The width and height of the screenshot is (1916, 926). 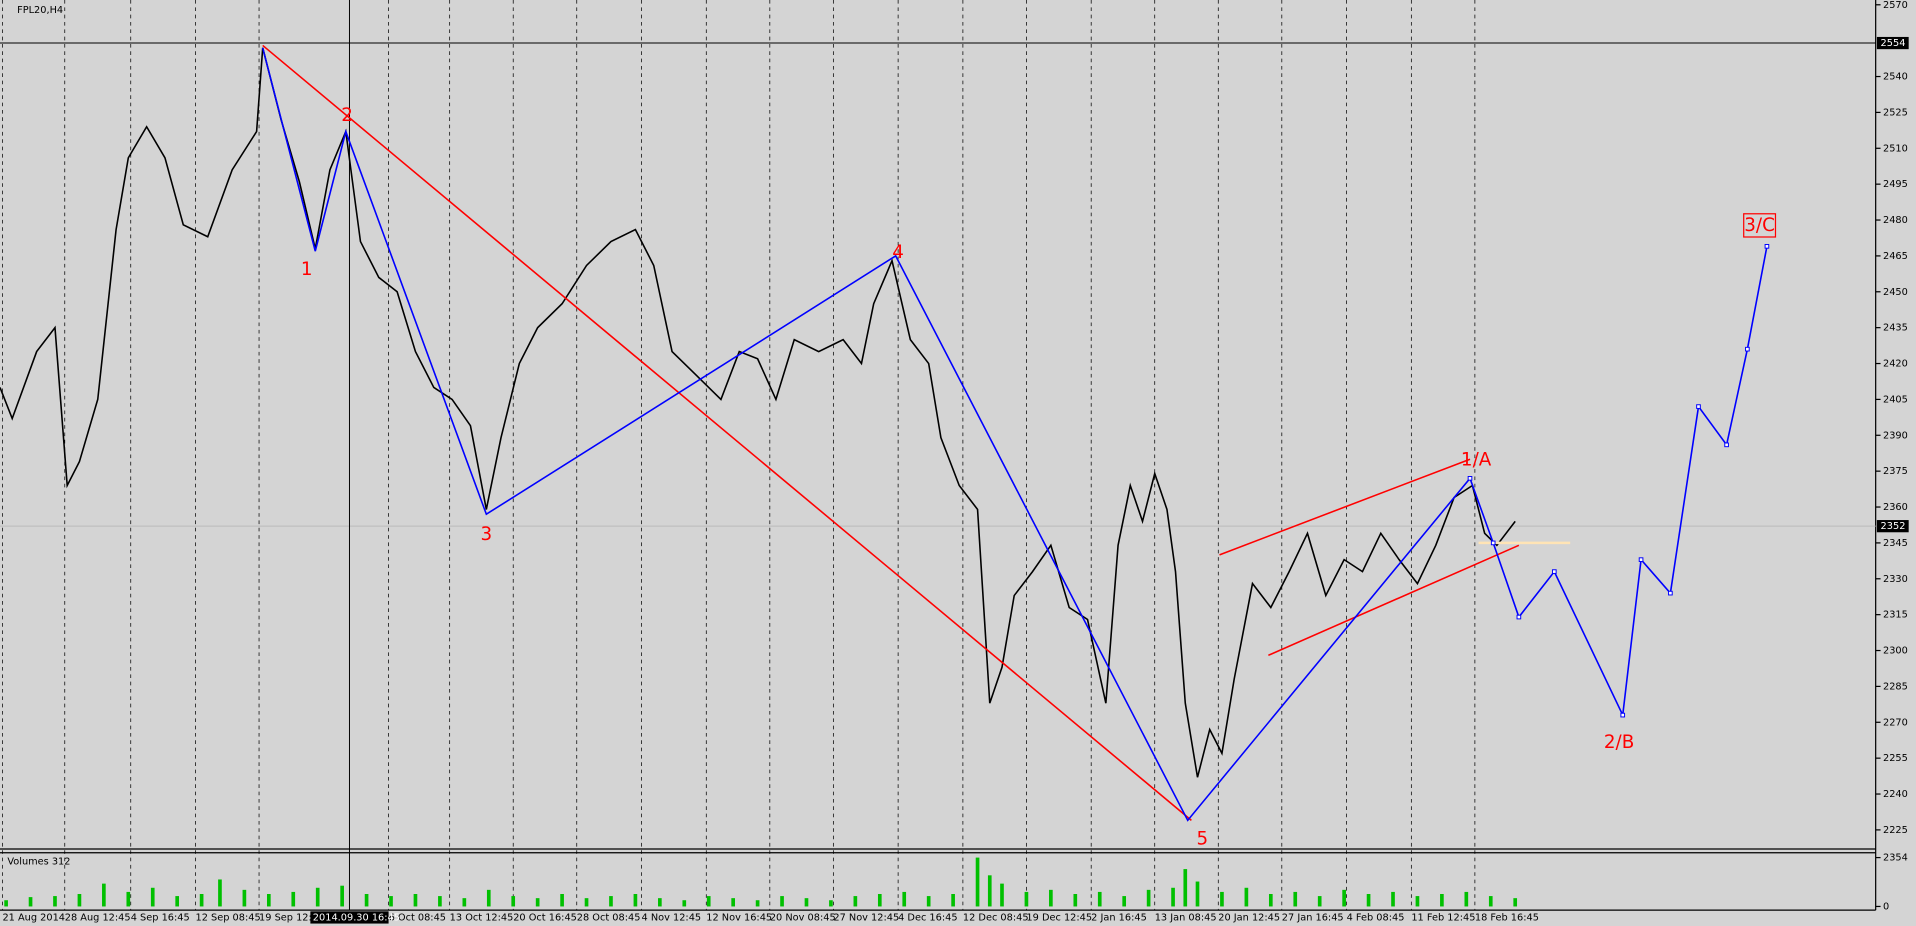 I want to click on y-tick-label: 2450, so click(x=1895, y=292).